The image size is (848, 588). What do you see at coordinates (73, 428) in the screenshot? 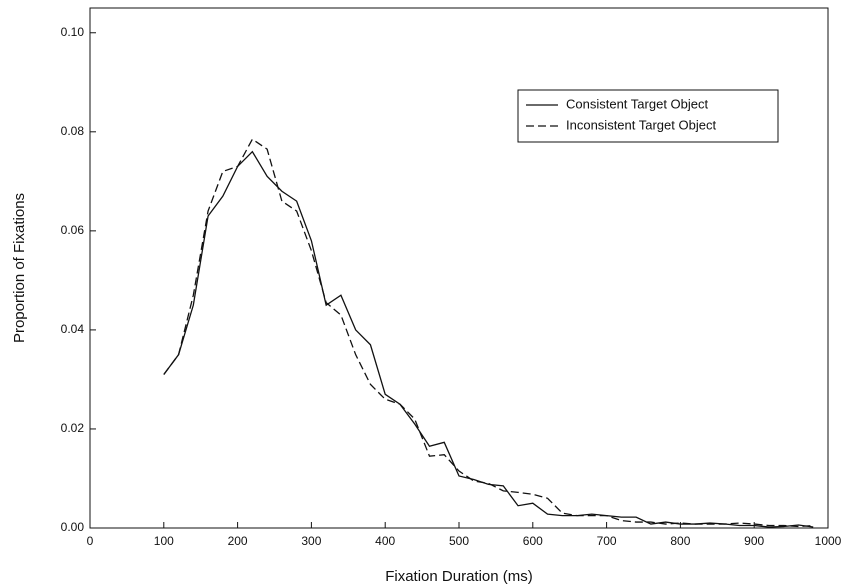
I see `y-tick-label: 0.02` at bounding box center [73, 428].